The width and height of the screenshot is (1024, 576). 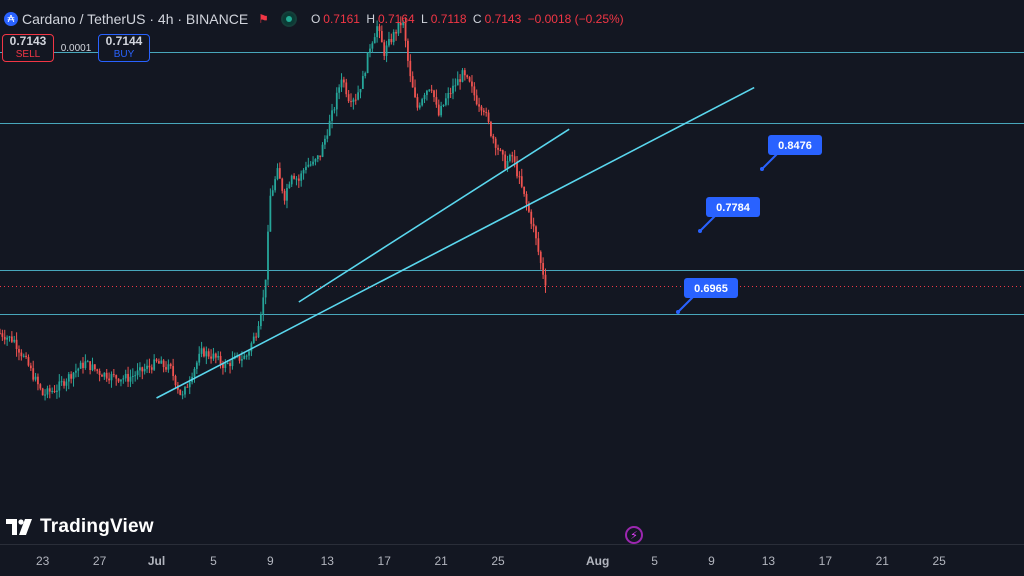 I want to click on lightning-icon: ⚡, so click(x=634, y=535).